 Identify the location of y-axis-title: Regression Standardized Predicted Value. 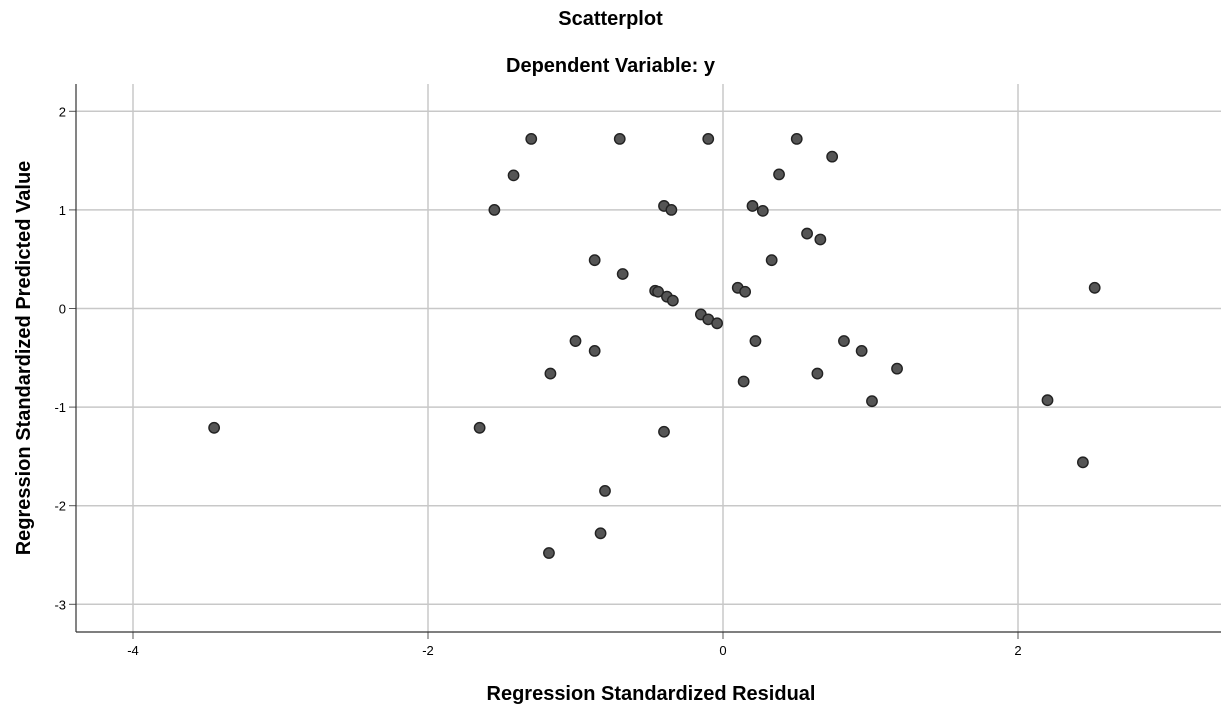
(24, 358).